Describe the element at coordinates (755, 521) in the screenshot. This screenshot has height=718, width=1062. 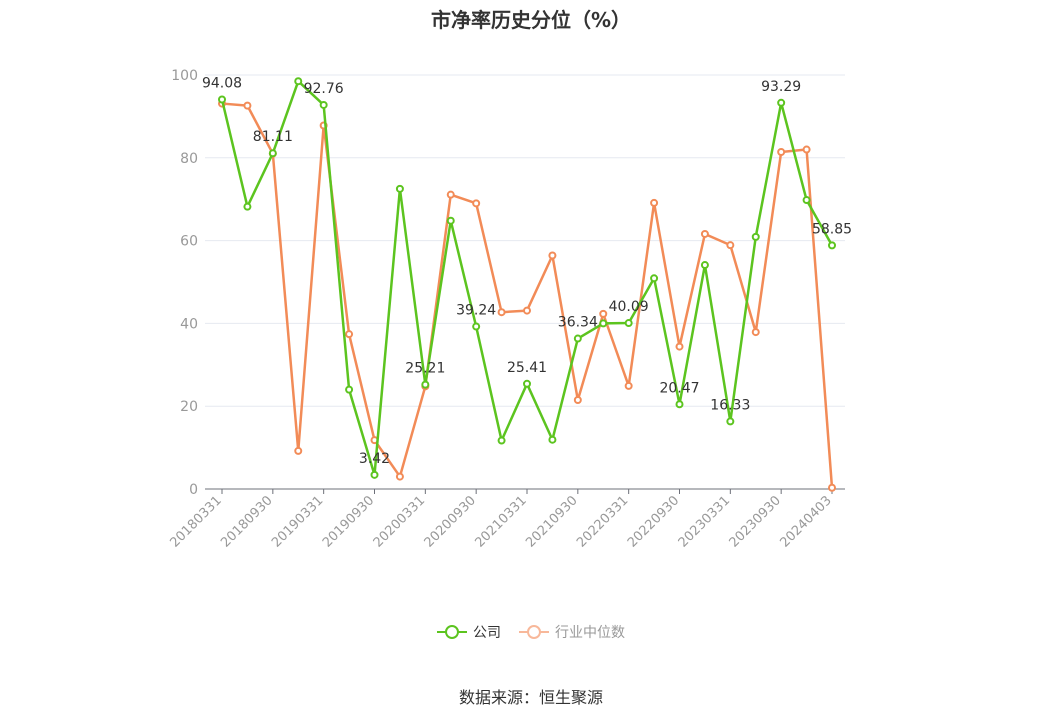
I see `x-tick-label: 20230930` at that location.